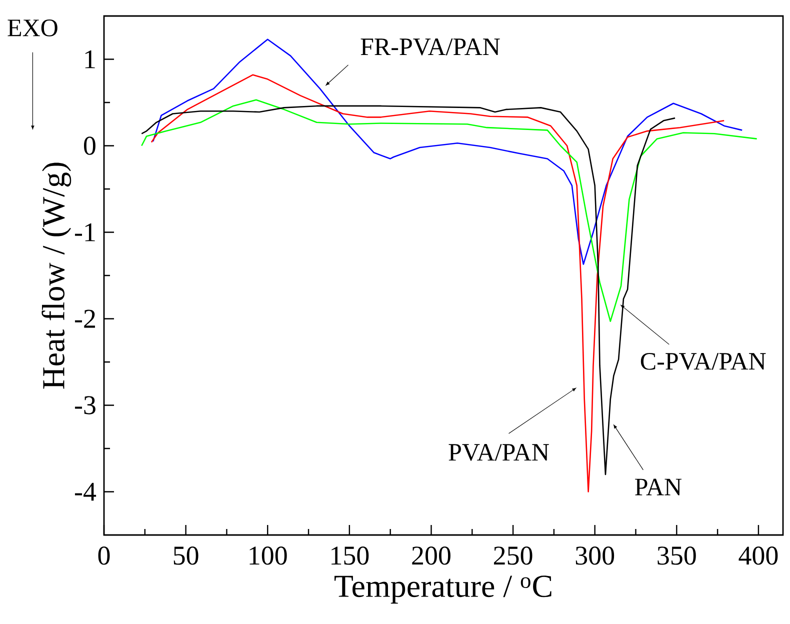 The width and height of the screenshot is (790, 624). Describe the element at coordinates (443, 590) in the screenshot. I see `x-axis-title: Temperature / $^{o}$C` at that location.